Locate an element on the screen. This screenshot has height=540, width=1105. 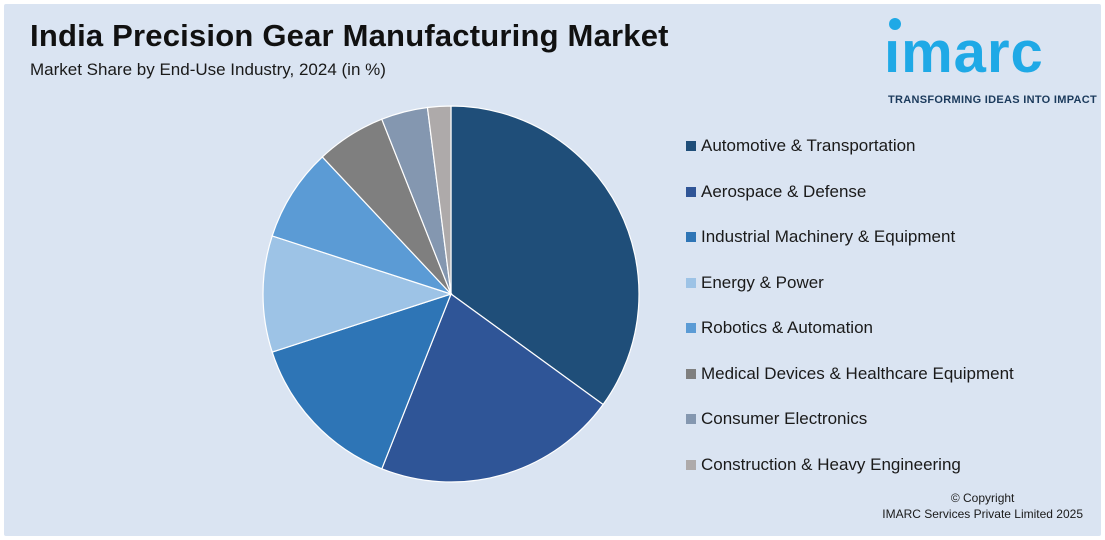
legend-label: Aerospace & Defense is located at coordinates (784, 191).